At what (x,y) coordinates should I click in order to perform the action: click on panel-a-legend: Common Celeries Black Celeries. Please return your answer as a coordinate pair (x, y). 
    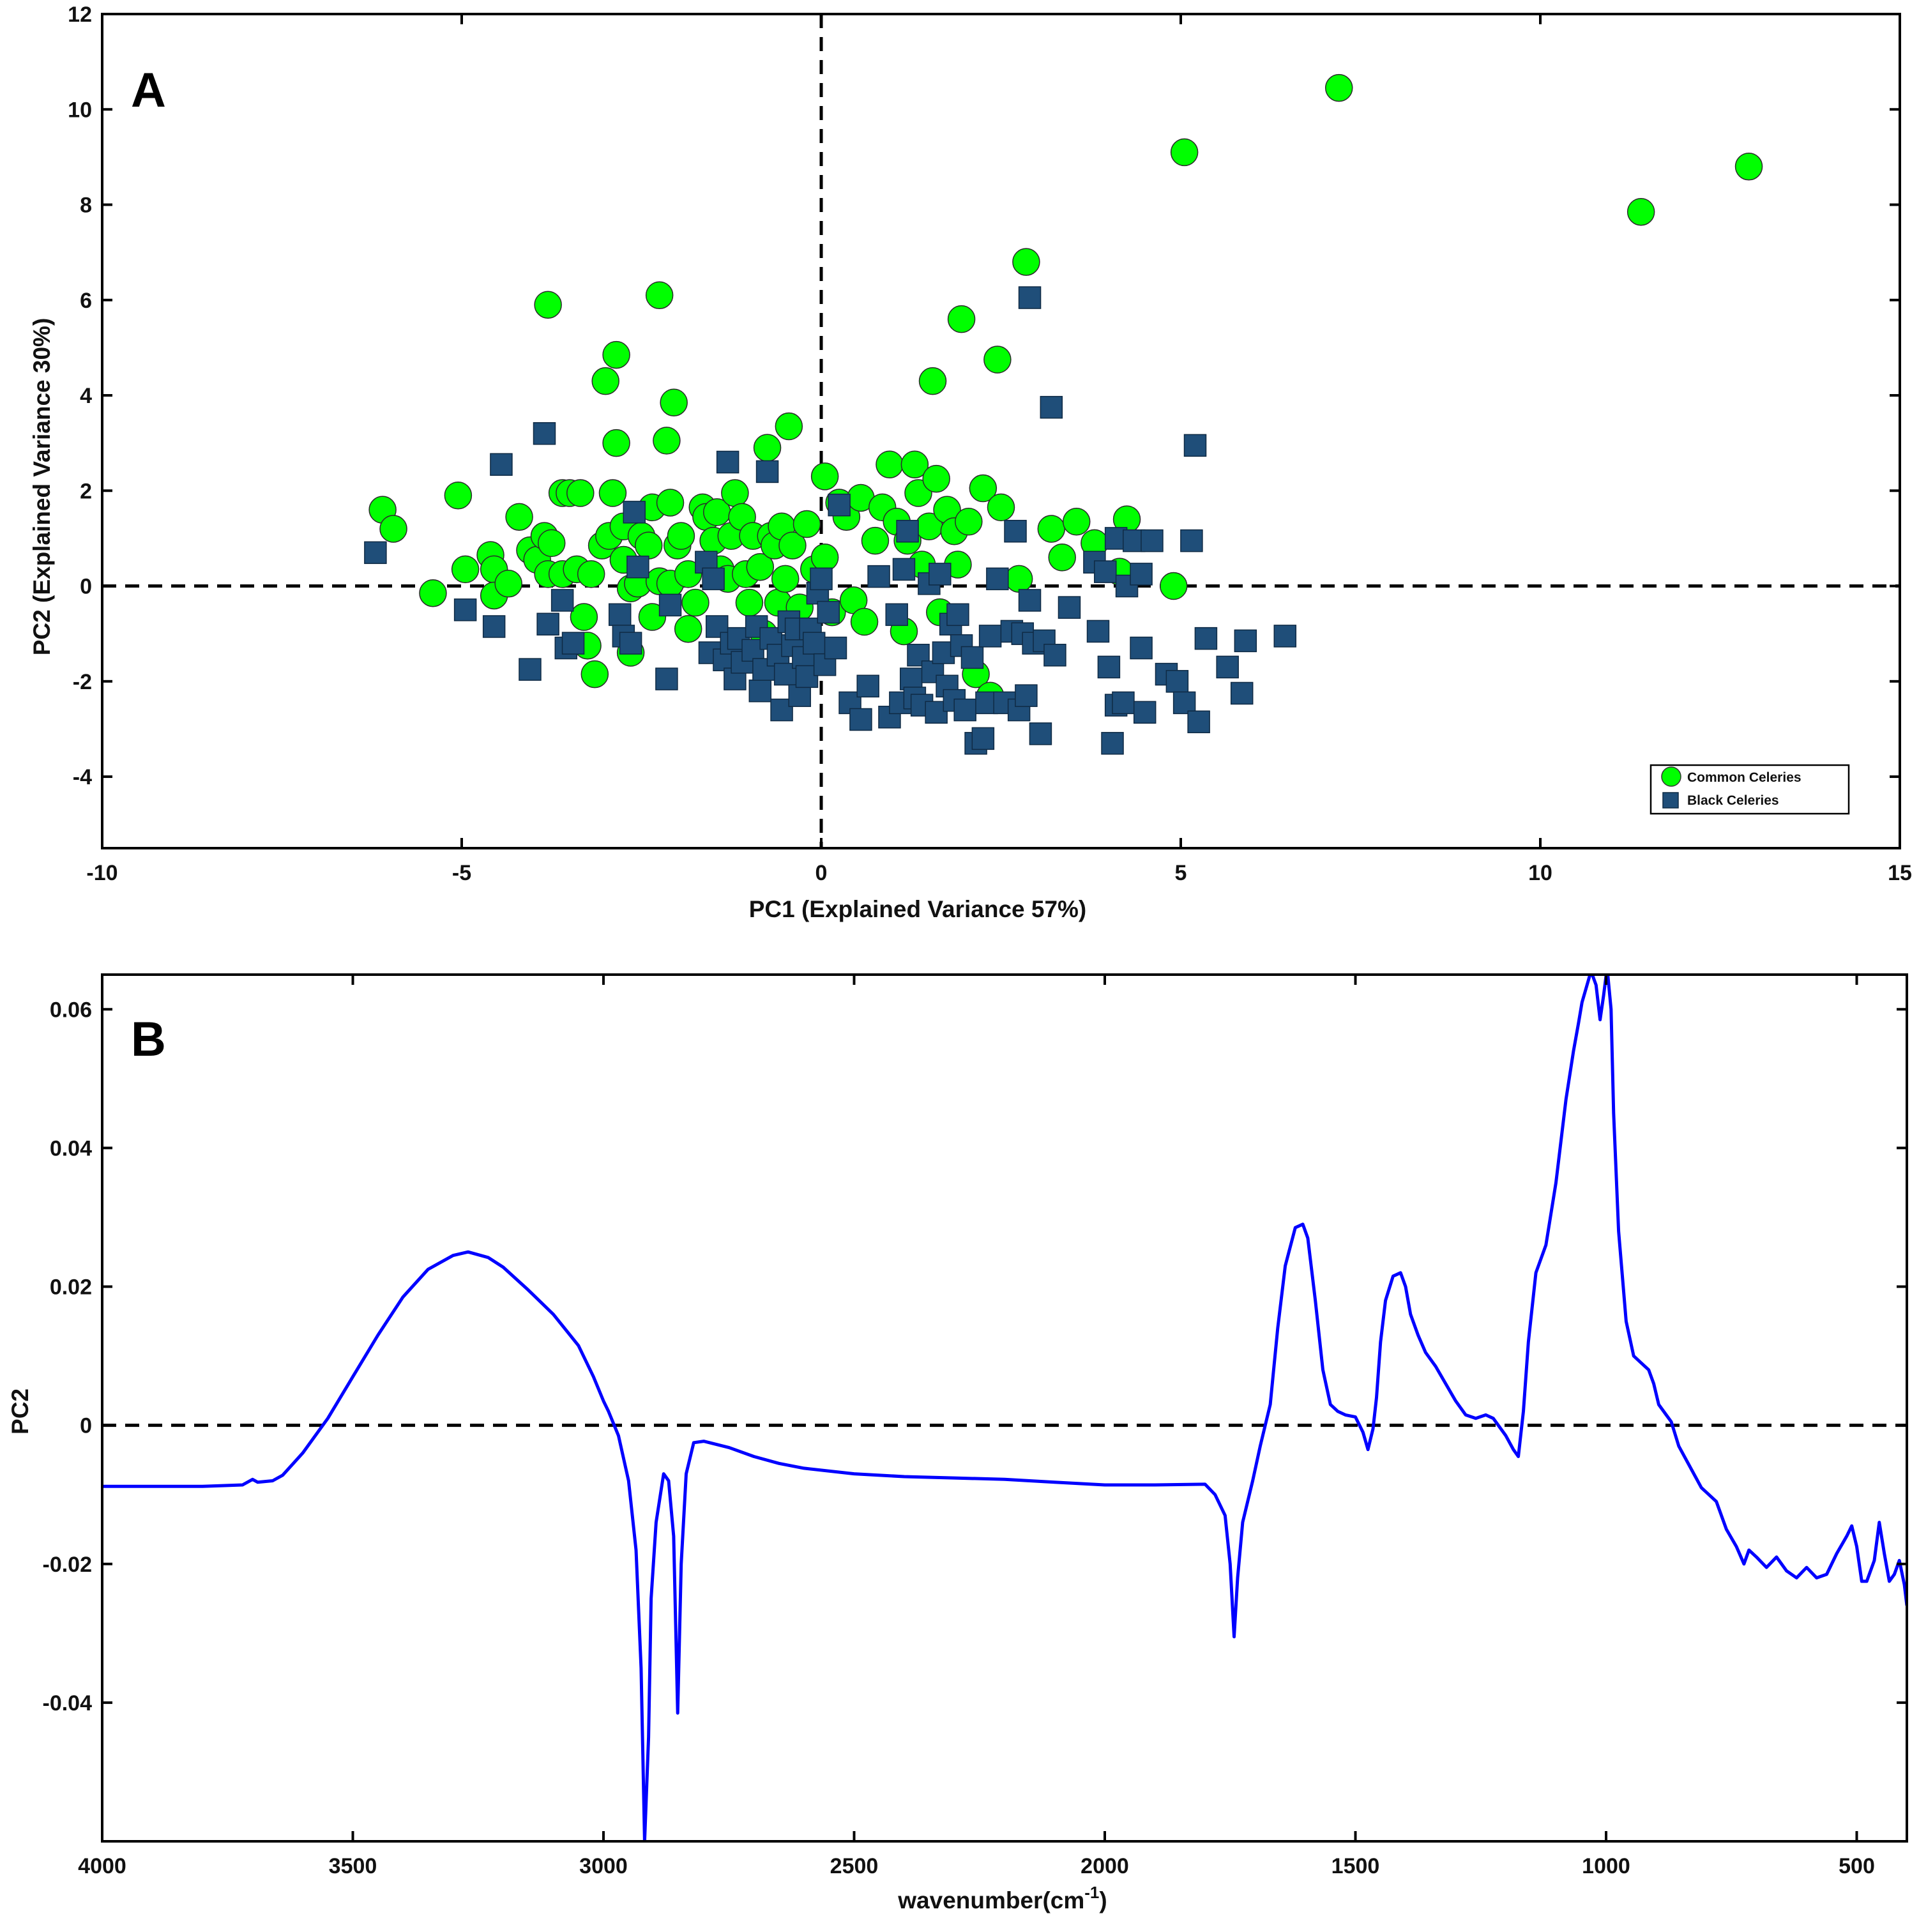
    Looking at the image, I should click on (1750, 789).